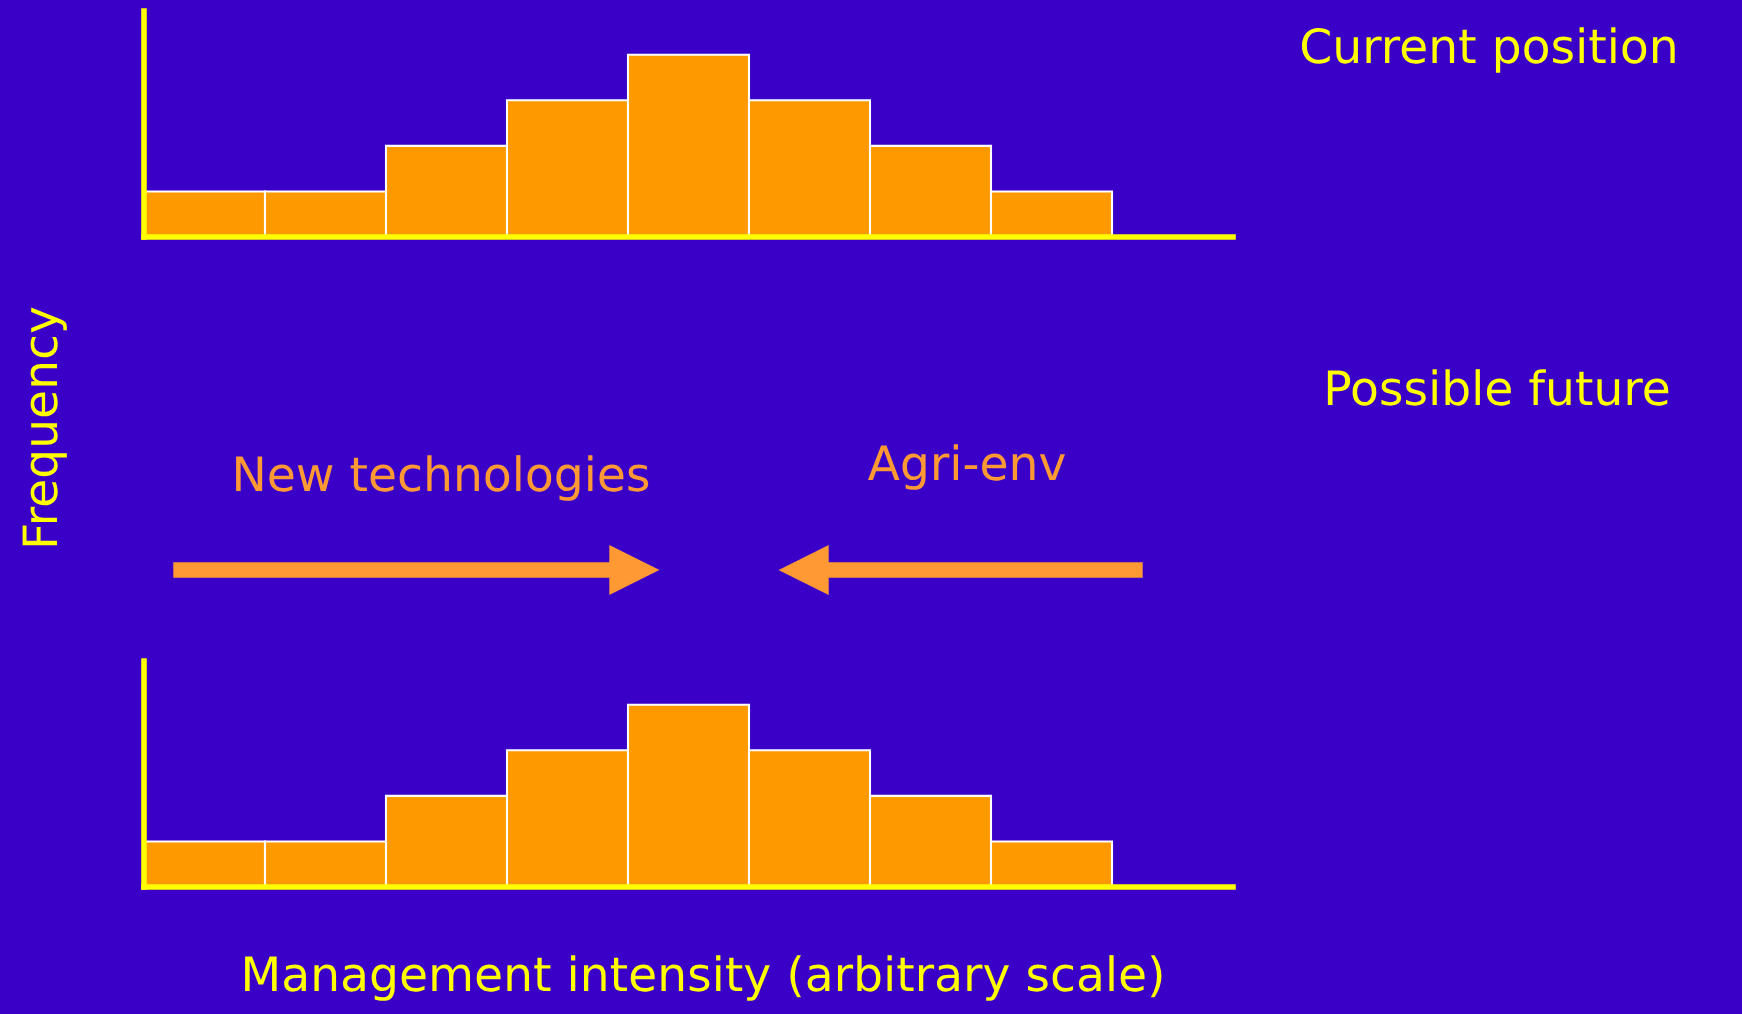 This screenshot has height=1014, width=1742. What do you see at coordinates (442, 478) in the screenshot?
I see `text: New technologies` at bounding box center [442, 478].